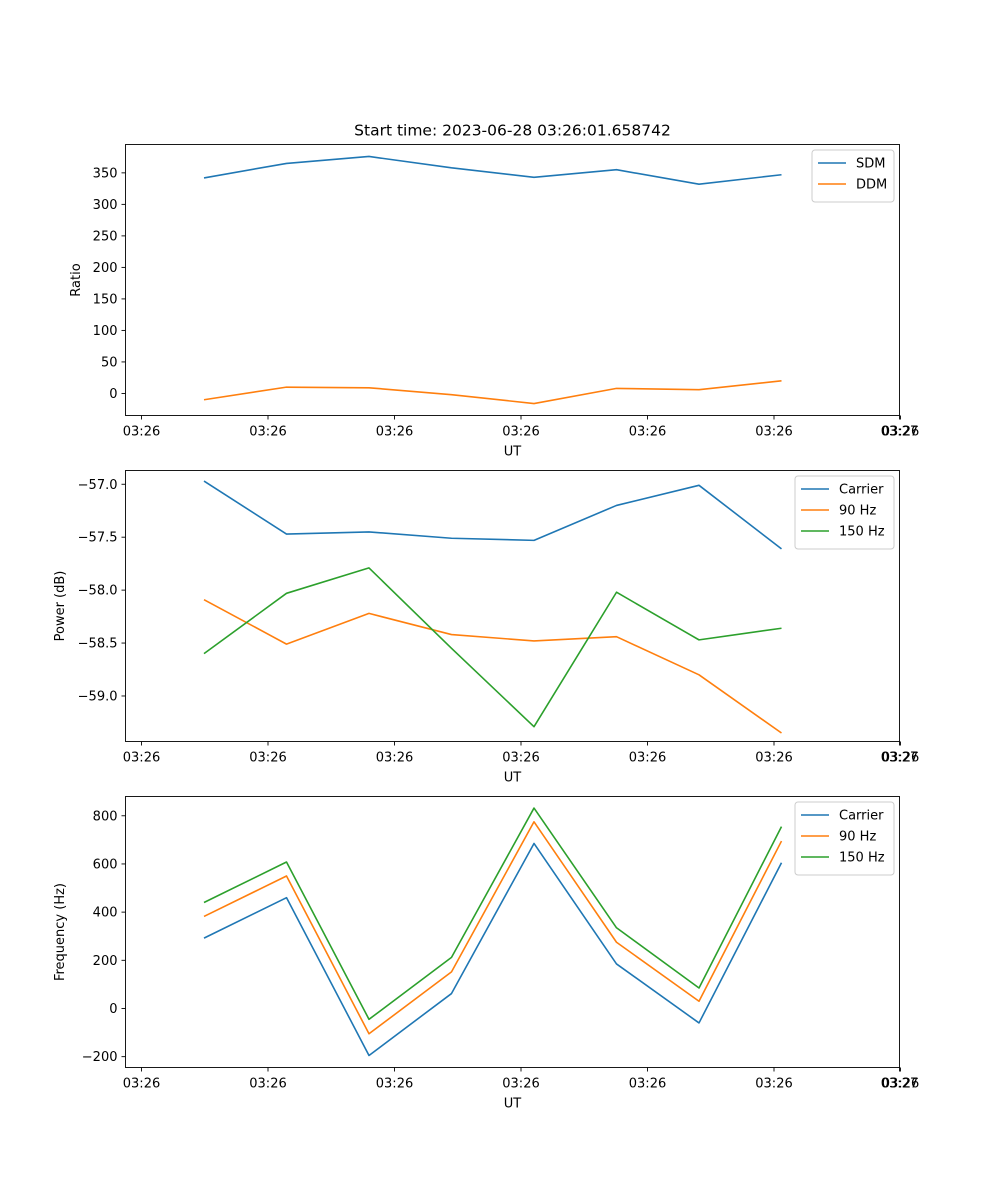  Describe the element at coordinates (105, 331) in the screenshot. I see `y-tick-label: 100` at that location.